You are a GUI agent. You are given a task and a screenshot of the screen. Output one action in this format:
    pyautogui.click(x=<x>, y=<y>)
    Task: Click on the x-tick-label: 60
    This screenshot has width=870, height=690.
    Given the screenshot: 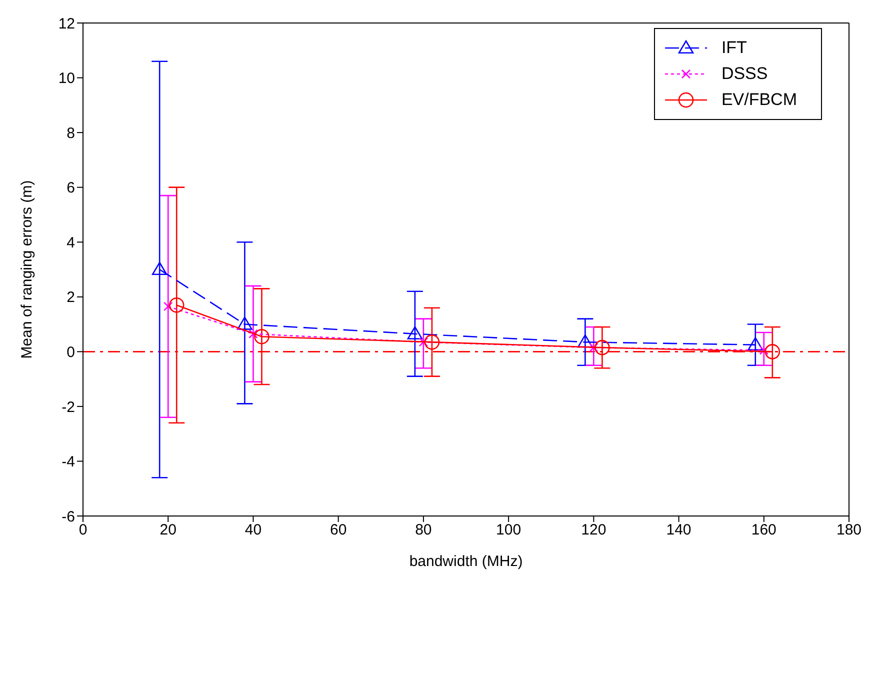 What is the action you would take?
    pyautogui.click(x=338, y=530)
    